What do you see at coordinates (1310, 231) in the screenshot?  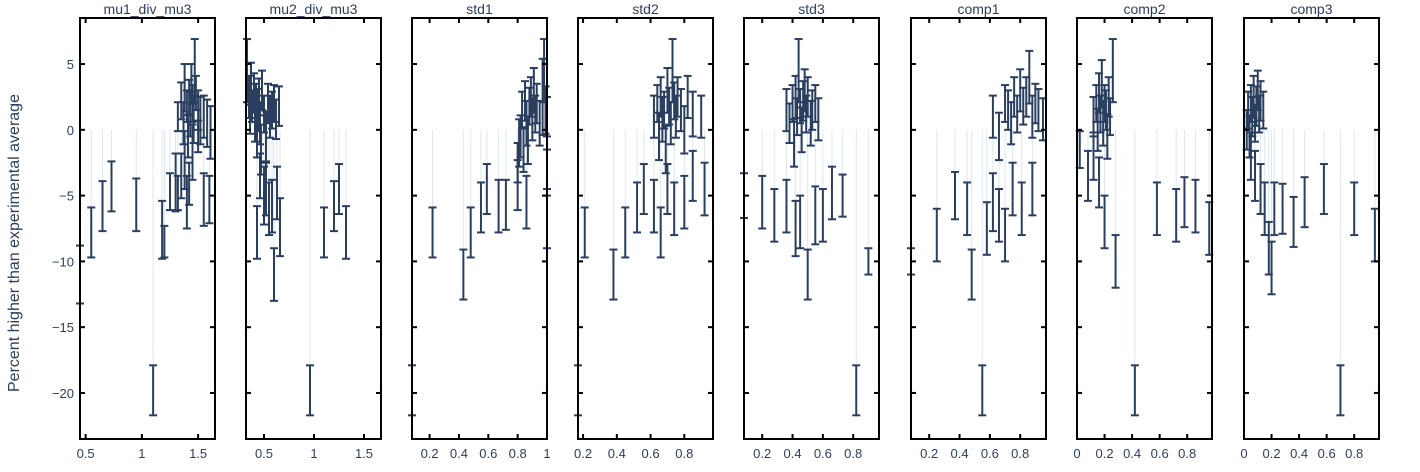 I see `panel-comp3: 0 0.2 0.4 0.6 0.8 comp3` at bounding box center [1310, 231].